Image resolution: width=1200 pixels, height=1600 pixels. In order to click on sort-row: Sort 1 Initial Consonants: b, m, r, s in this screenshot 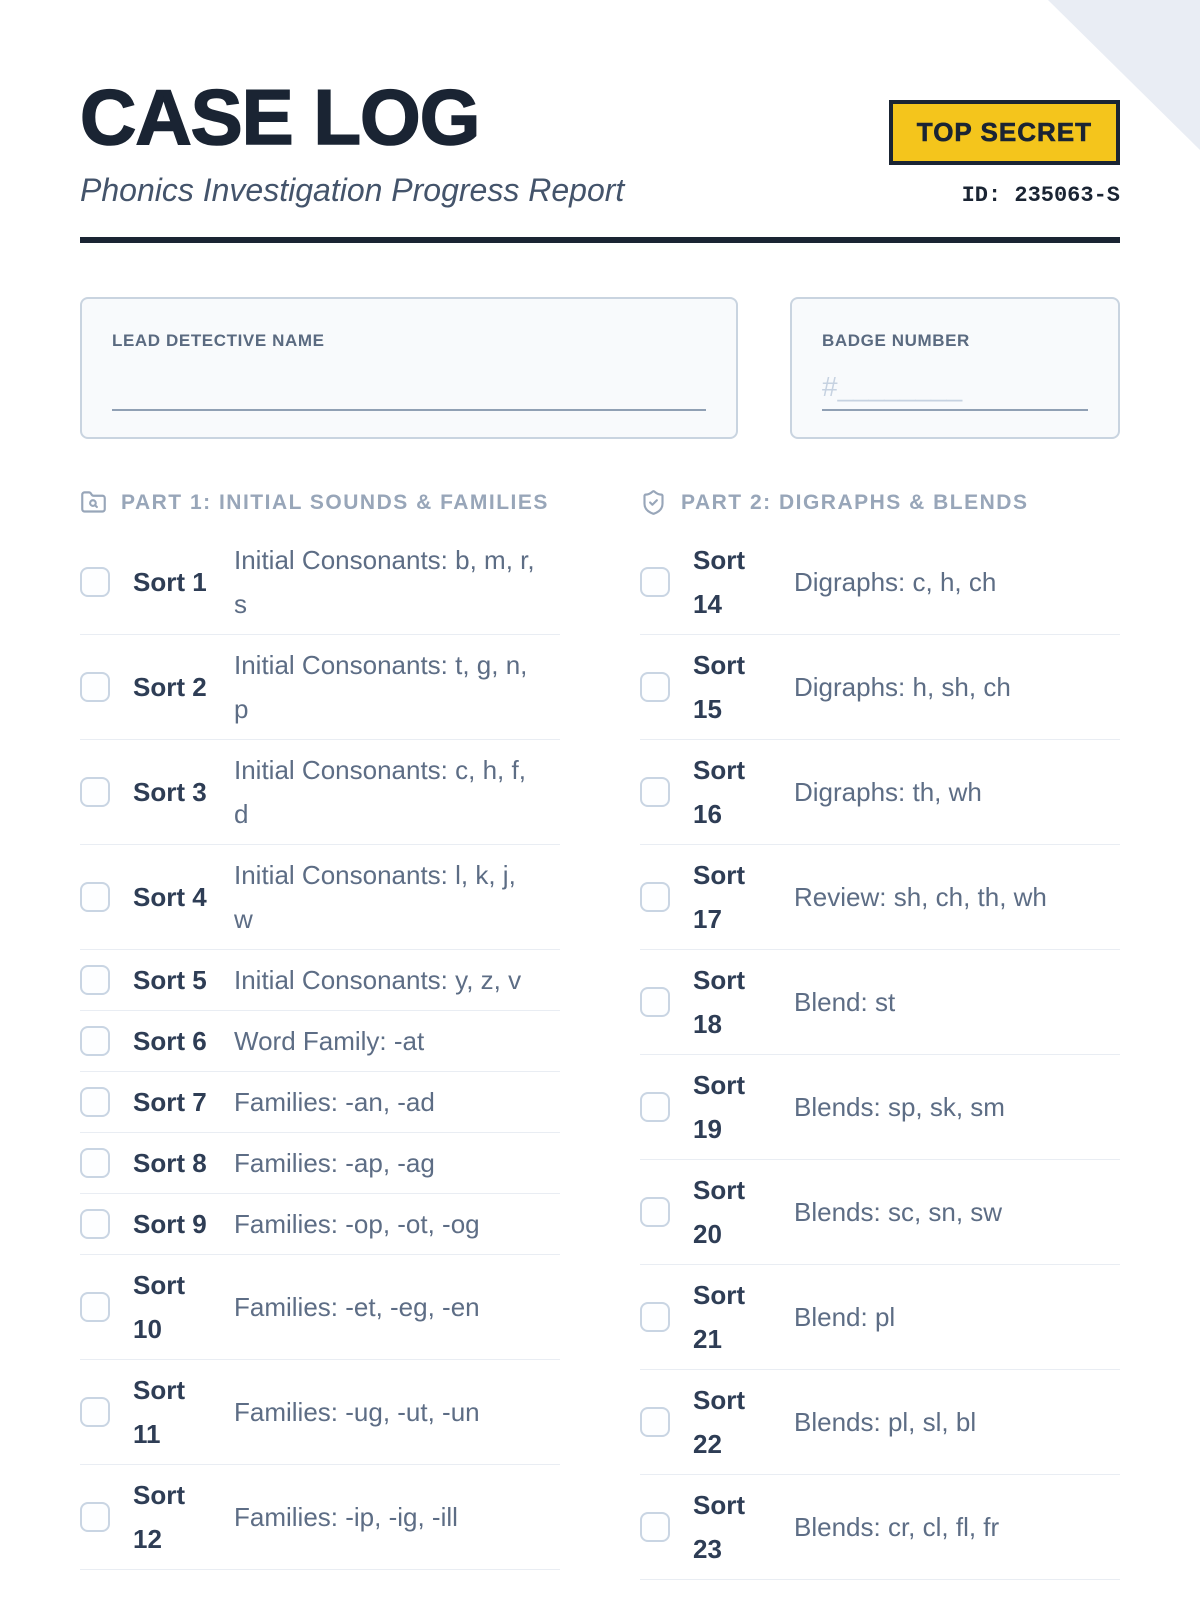, I will do `click(320, 582)`.